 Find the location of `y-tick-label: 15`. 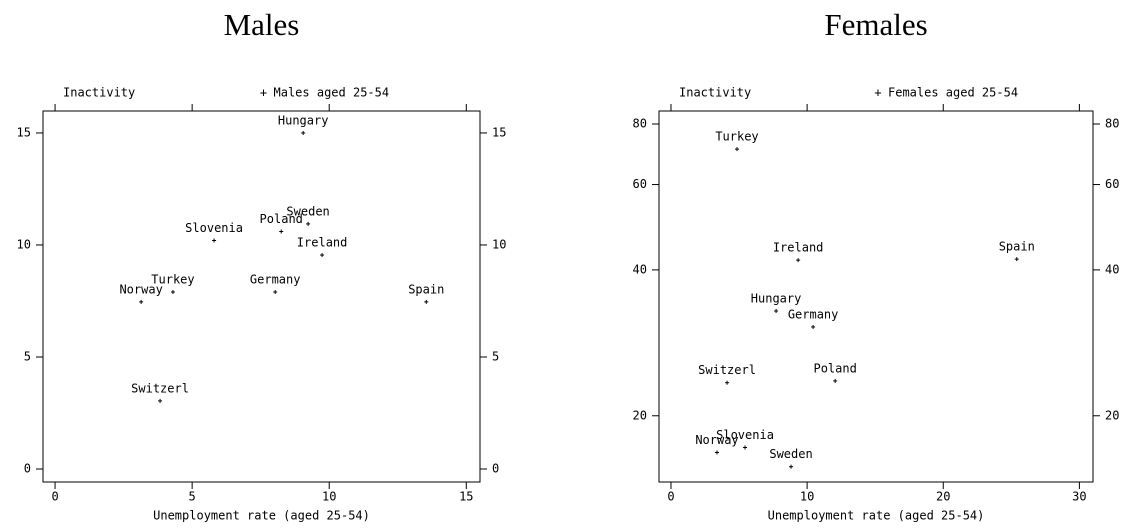

y-tick-label: 15 is located at coordinates (24, 132).